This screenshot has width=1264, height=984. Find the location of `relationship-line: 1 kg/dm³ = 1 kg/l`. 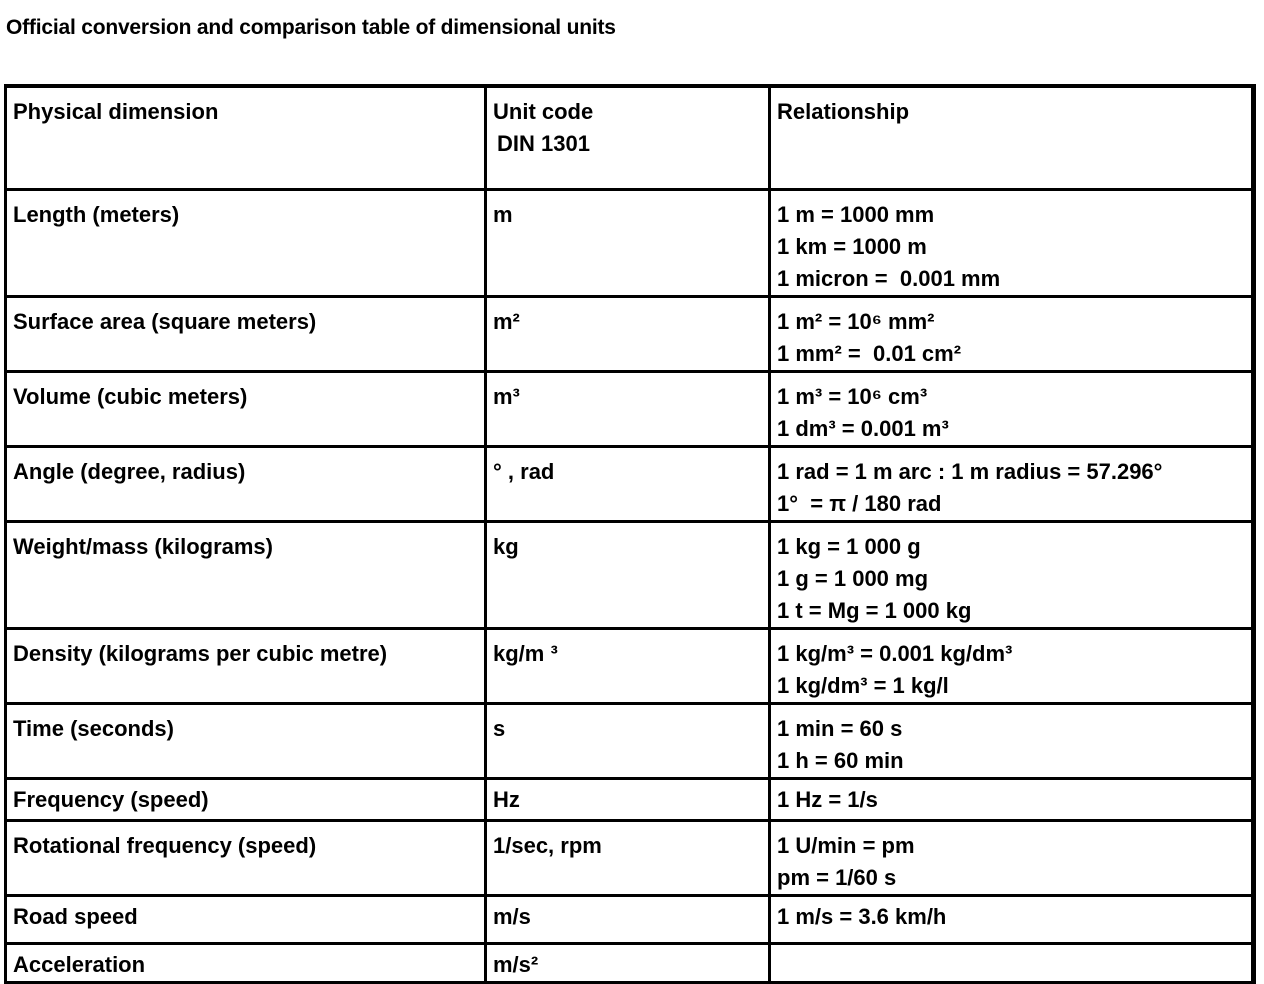

relationship-line: 1 kg/dm³ = 1 kg/l is located at coordinates (863, 685).